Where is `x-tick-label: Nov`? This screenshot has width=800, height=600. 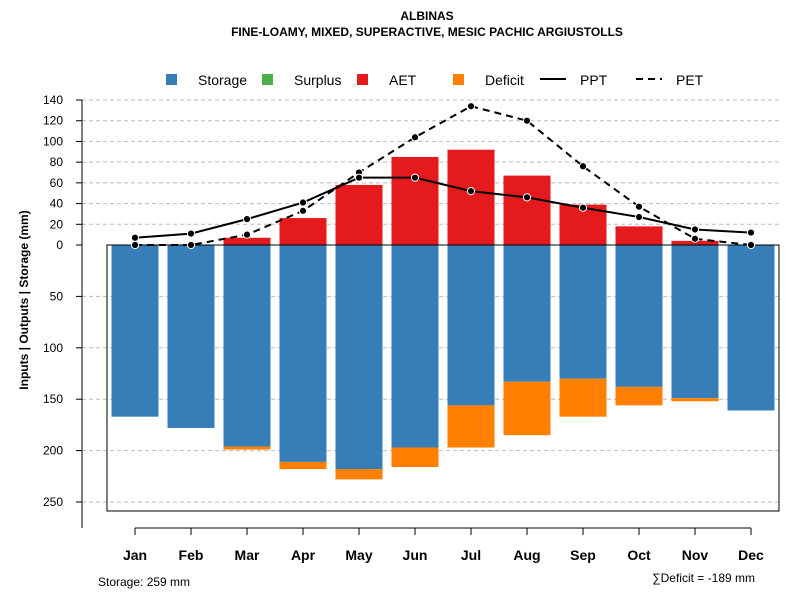
x-tick-label: Nov is located at coordinates (695, 555).